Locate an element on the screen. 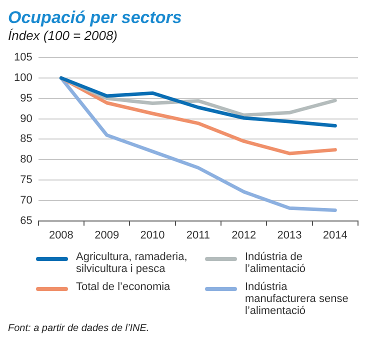 The height and width of the screenshot is (338, 378). x-tick-label: 2014 is located at coordinates (335, 235).